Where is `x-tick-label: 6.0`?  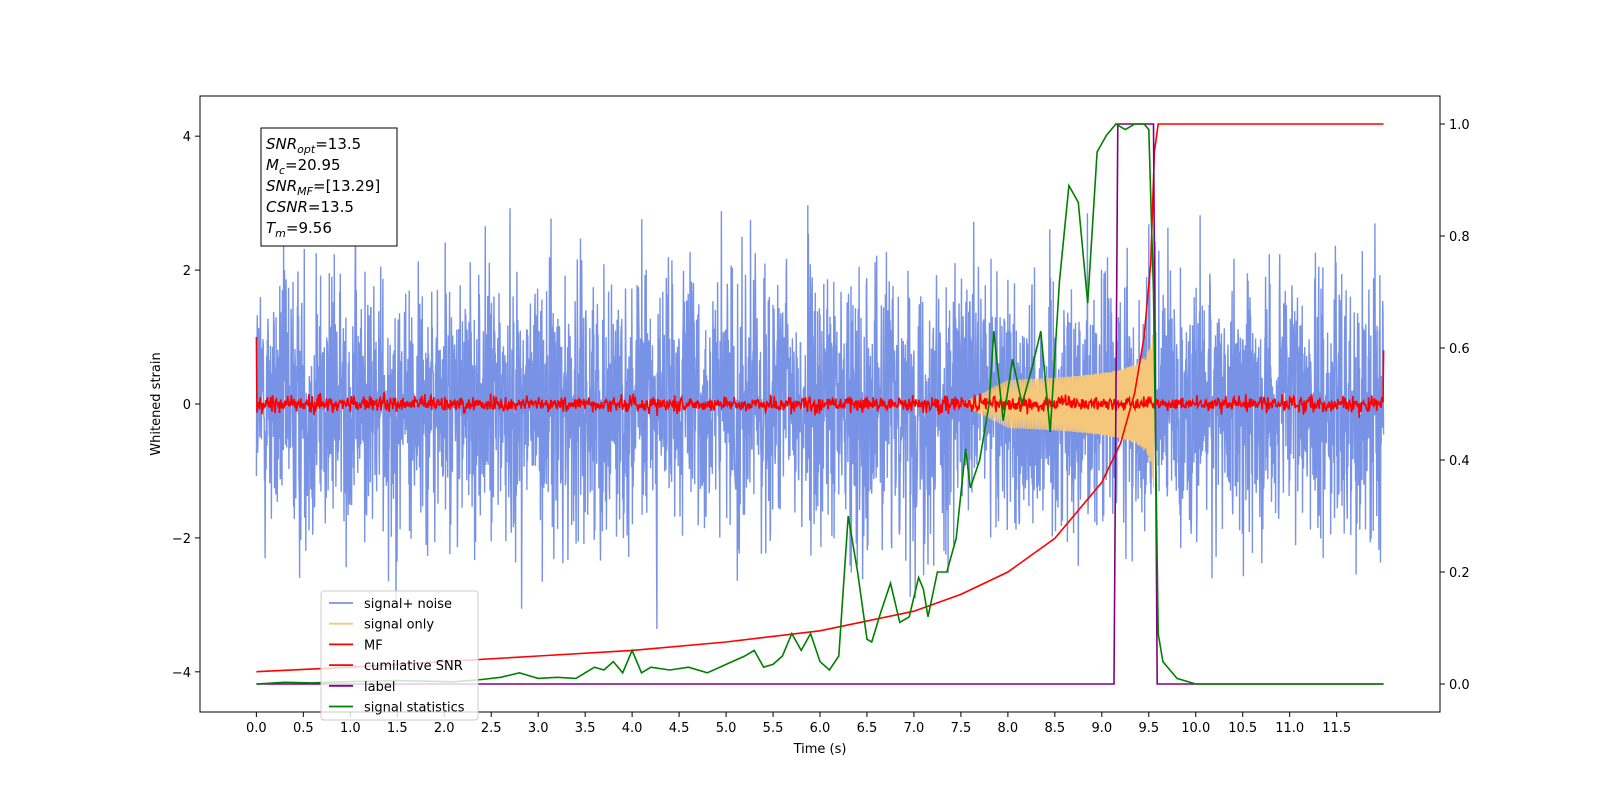 x-tick-label: 6.0 is located at coordinates (820, 728).